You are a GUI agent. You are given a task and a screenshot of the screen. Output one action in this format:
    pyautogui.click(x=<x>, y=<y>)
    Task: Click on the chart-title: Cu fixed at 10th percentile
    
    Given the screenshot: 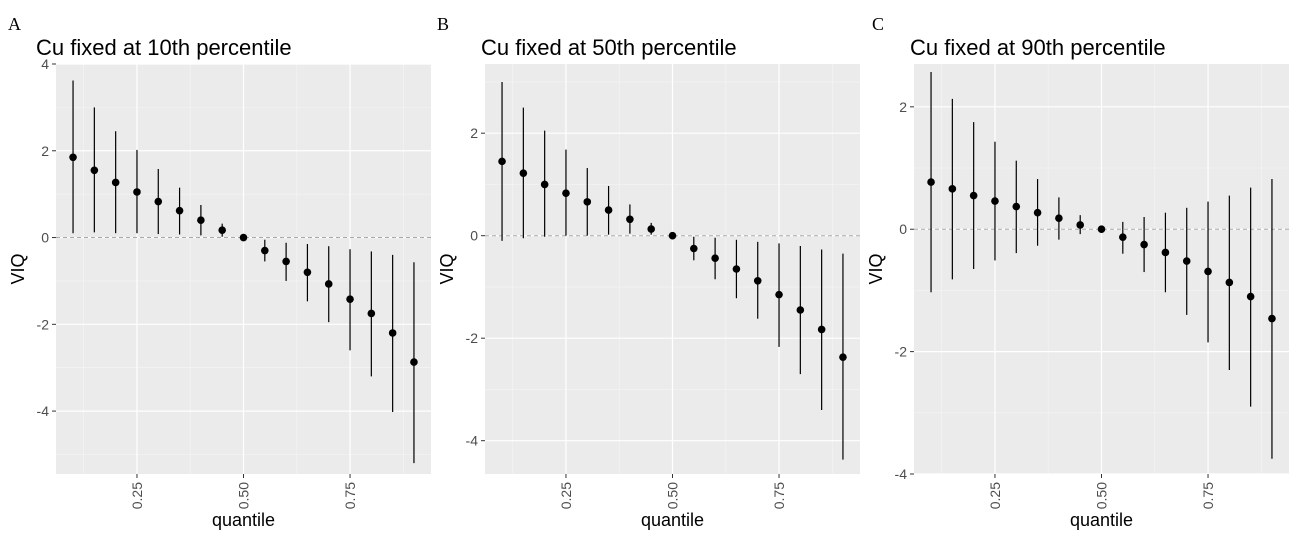 What is the action you would take?
    pyautogui.click(x=164, y=47)
    